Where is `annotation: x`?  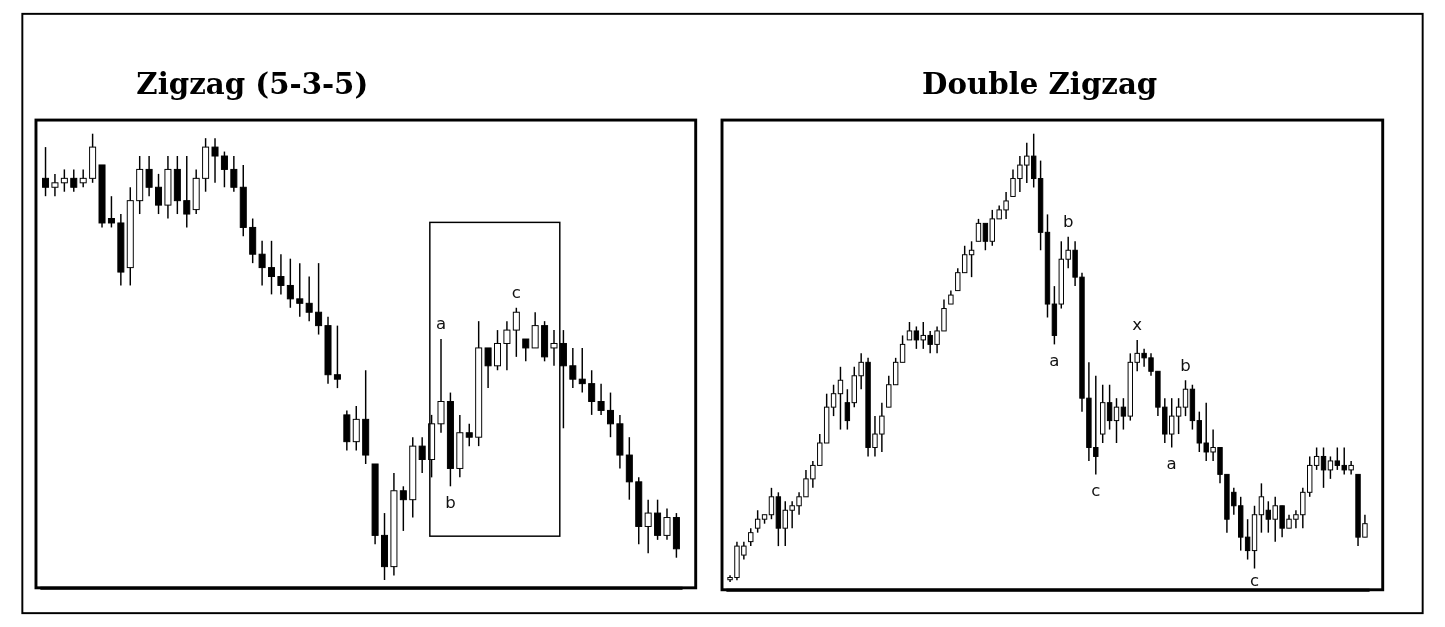
annotation: x is located at coordinates (1137, 325).